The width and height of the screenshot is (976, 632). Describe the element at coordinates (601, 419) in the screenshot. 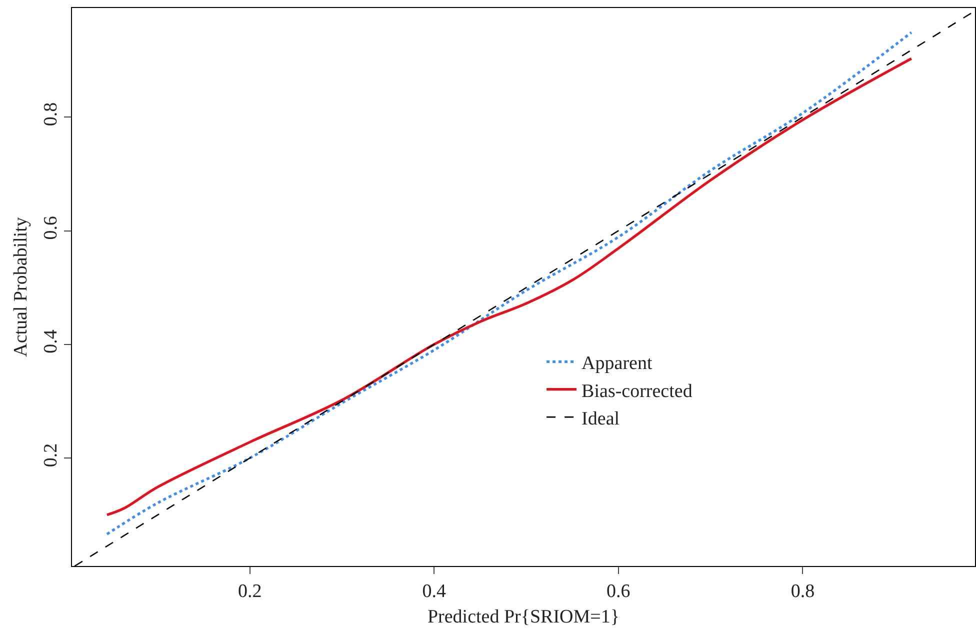

I see `legend-label: Ideal` at that location.